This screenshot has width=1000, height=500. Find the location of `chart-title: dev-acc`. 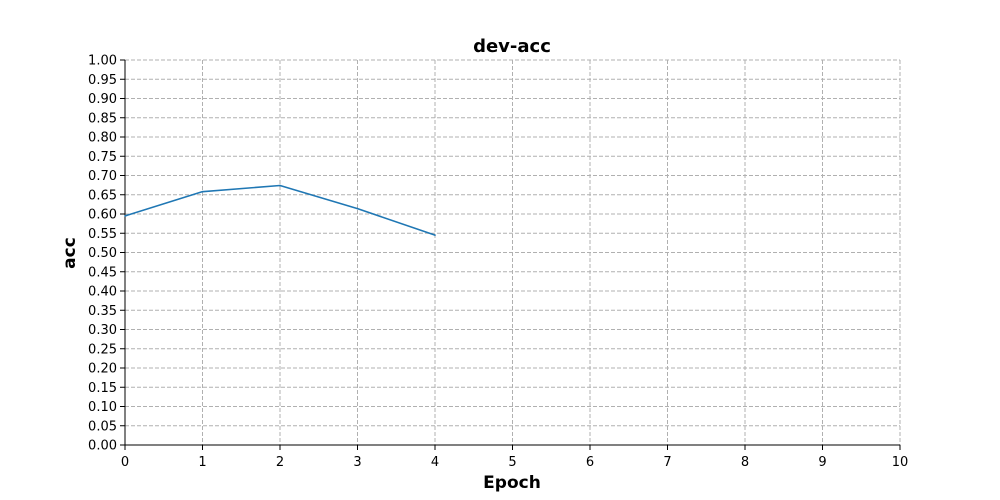

chart-title: dev-acc is located at coordinates (512, 46).